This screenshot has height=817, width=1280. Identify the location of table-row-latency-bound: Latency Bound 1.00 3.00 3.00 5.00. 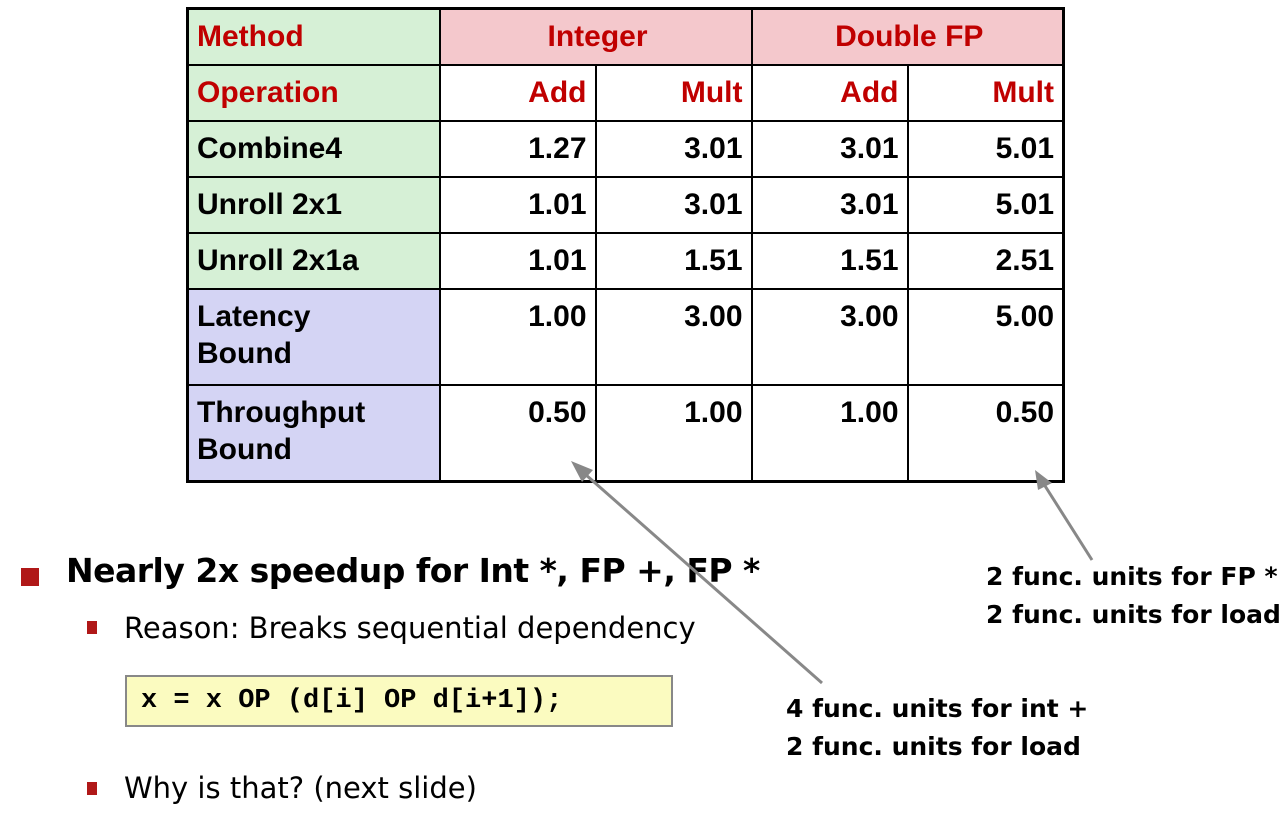
(625, 337).